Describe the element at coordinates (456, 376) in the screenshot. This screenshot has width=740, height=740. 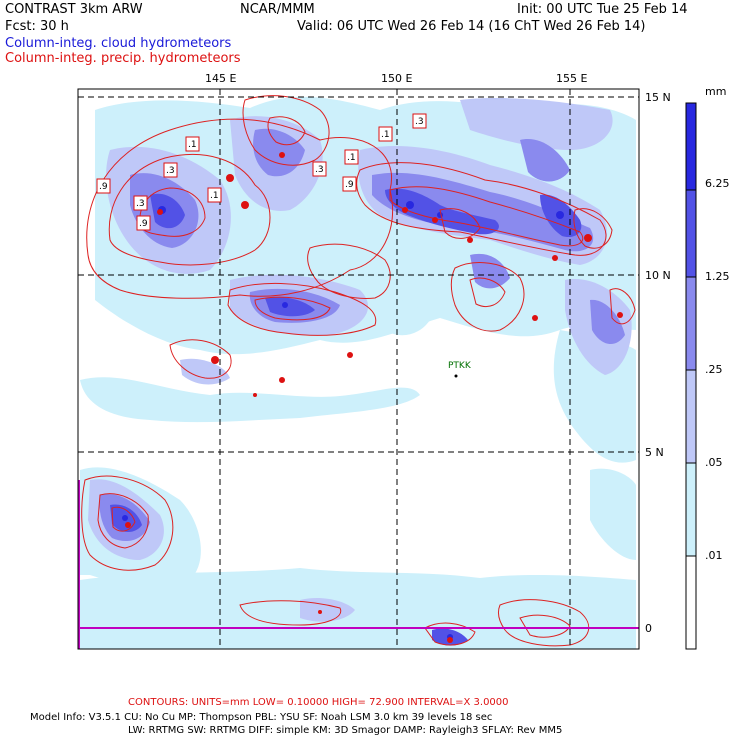
I see `station-marker` at that location.